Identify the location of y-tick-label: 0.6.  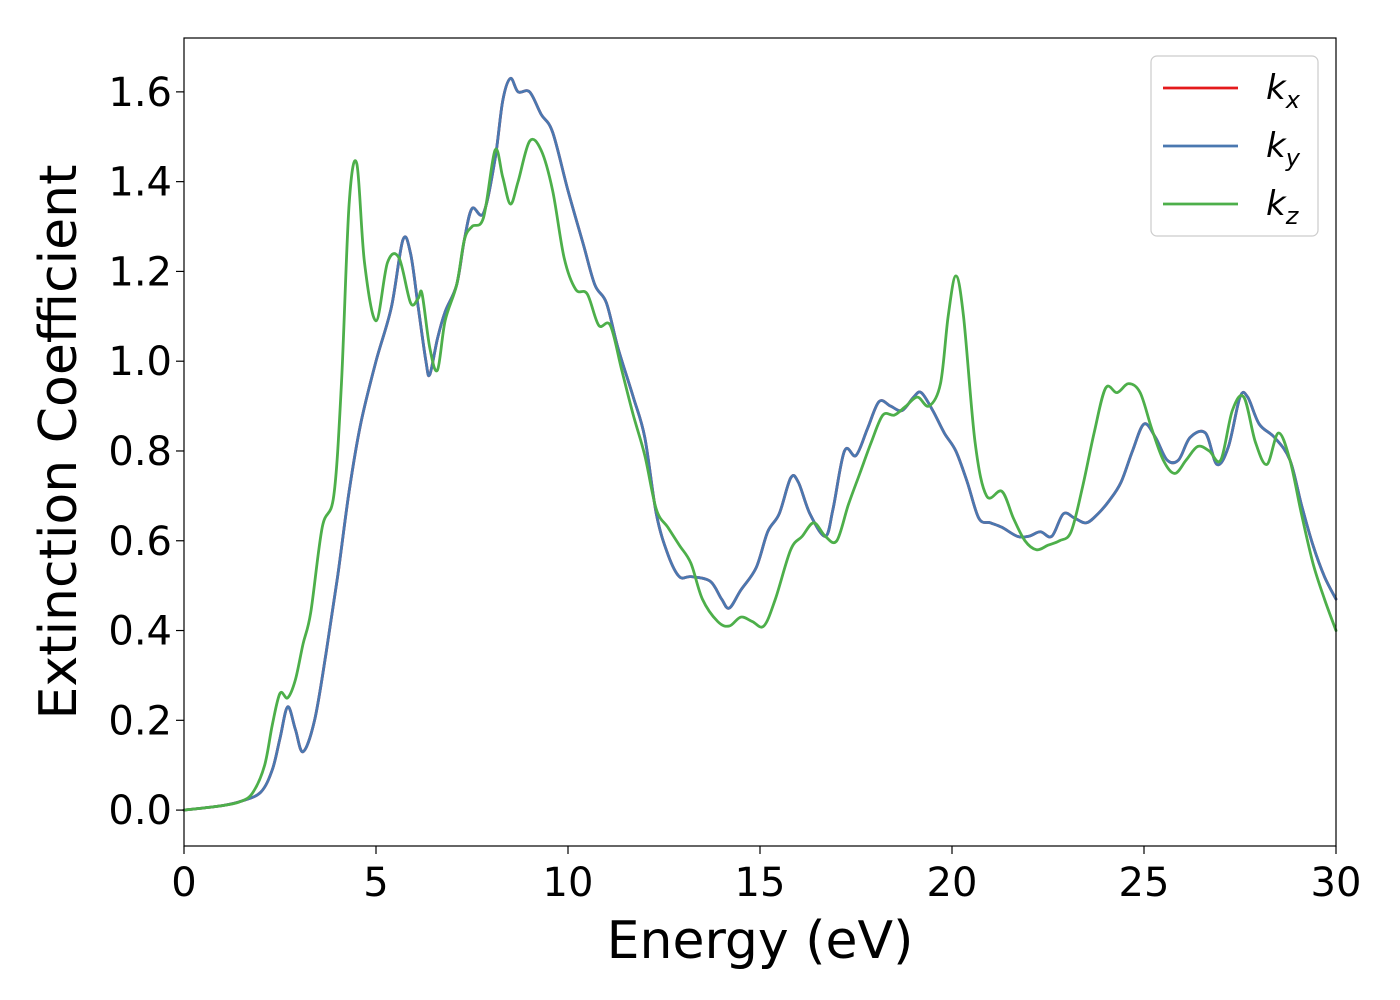
(140, 542).